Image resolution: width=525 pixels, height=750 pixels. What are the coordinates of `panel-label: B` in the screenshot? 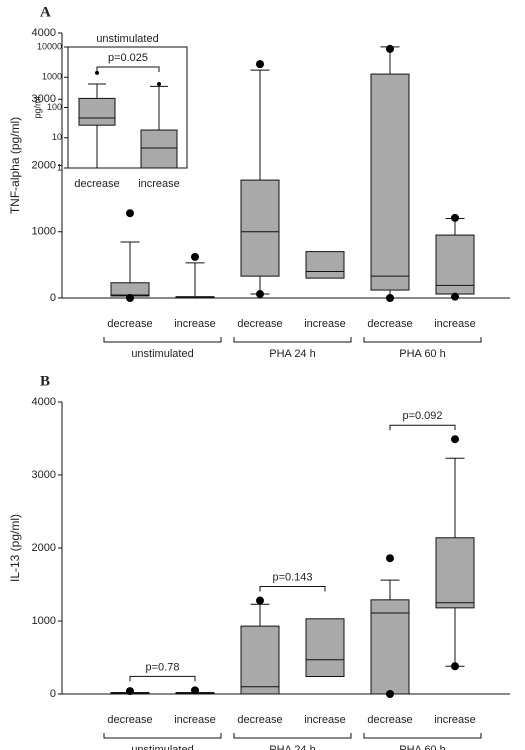 It's located at (45, 381).